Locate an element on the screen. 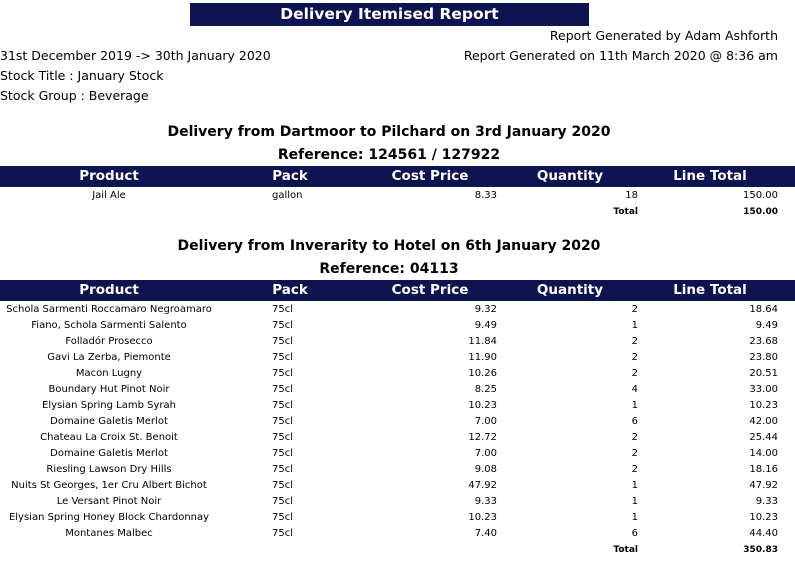 This screenshot has width=795, height=564. product-cell: Montanes Malbec is located at coordinates (109, 533).